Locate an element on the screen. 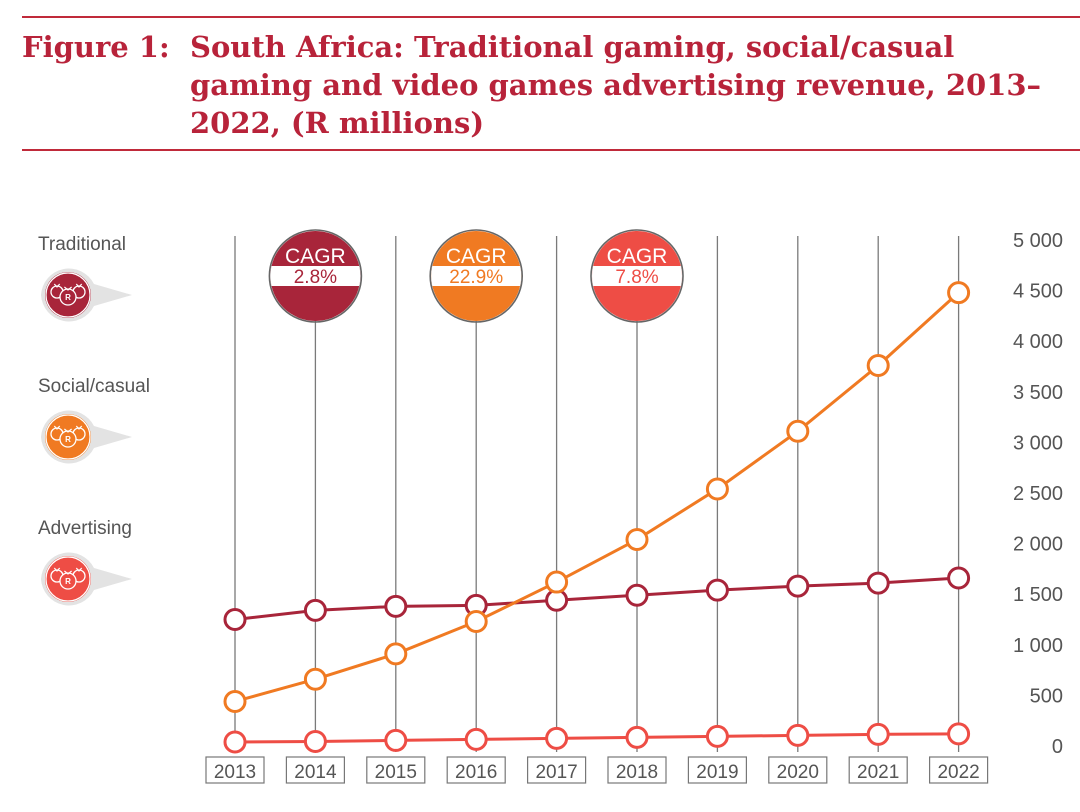  cagr-value: 7.8% is located at coordinates (636, 277).